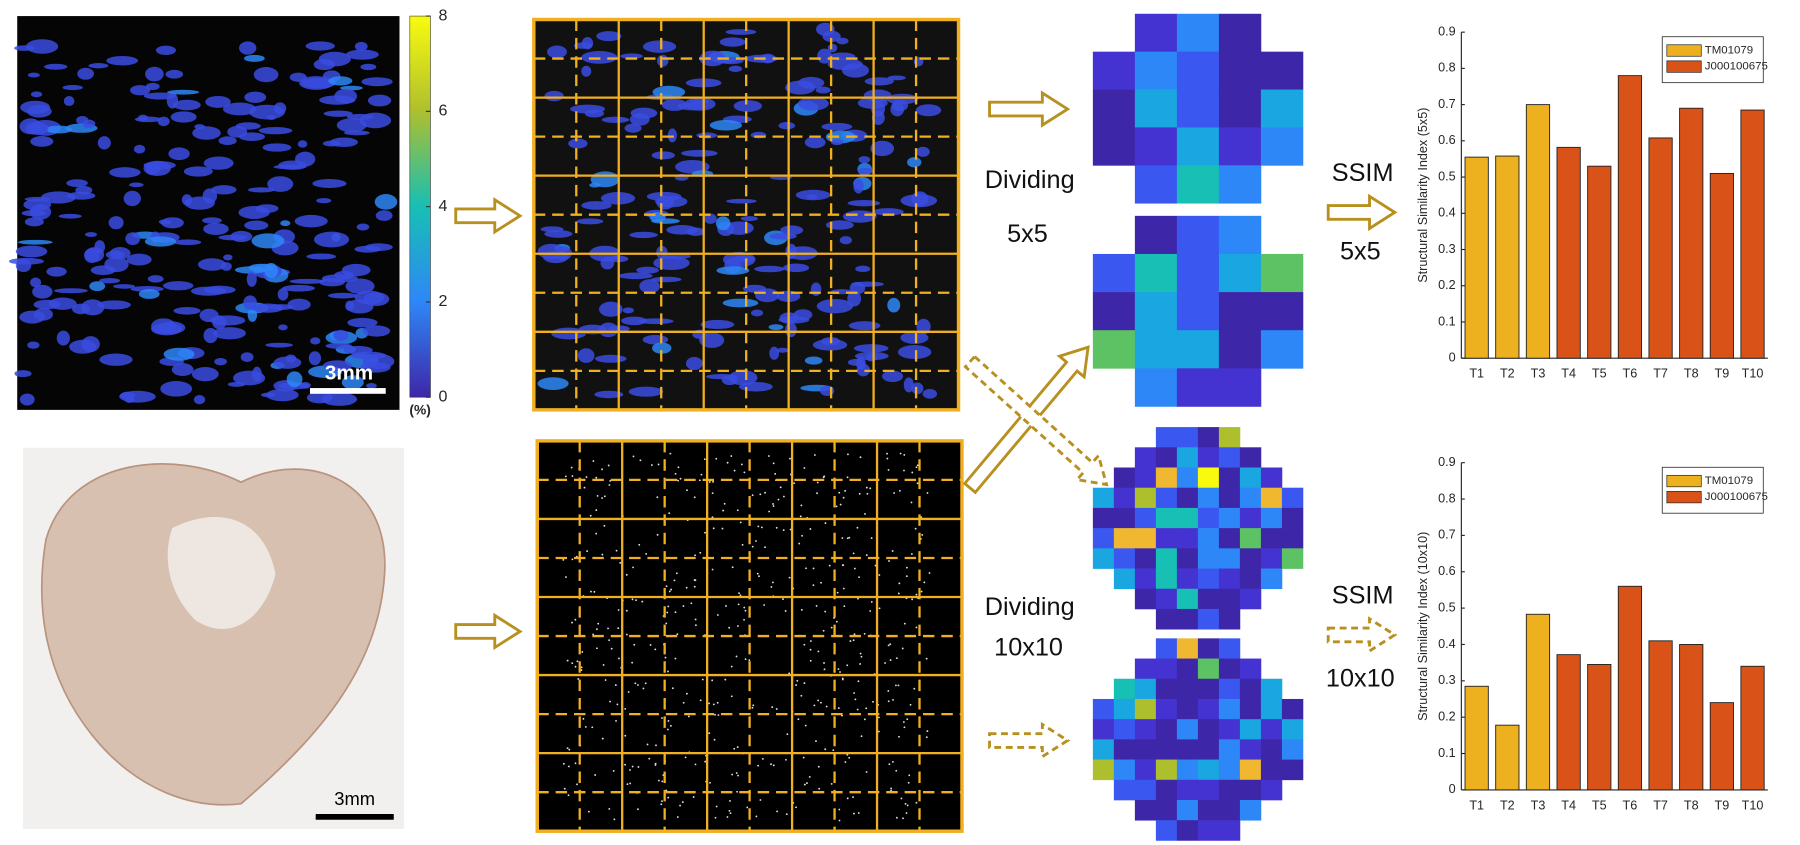 The width and height of the screenshot is (1800, 845). Describe the element at coordinates (1447, 717) in the screenshot. I see `y-tick-label: 0.2` at that location.